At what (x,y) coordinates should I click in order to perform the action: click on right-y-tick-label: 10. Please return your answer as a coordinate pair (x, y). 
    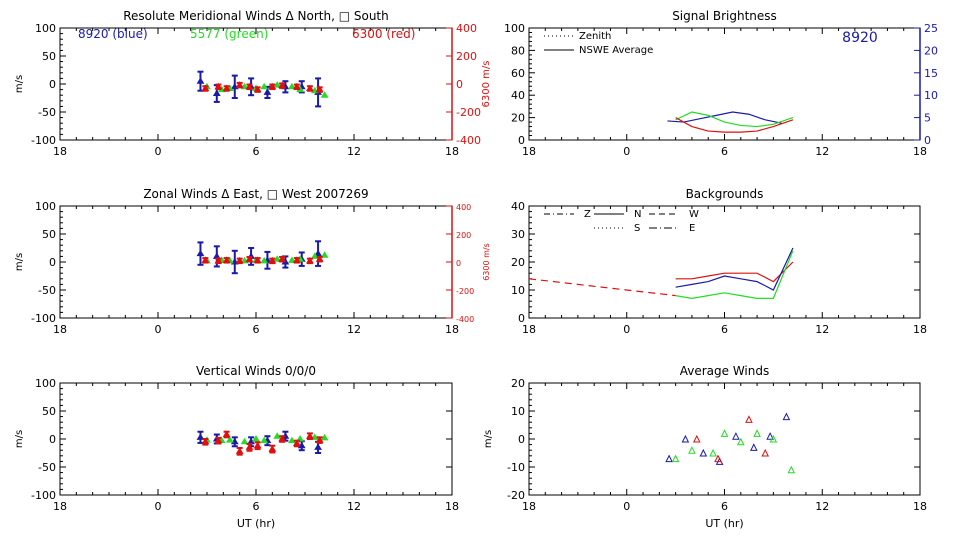
    Looking at the image, I should click on (931, 95).